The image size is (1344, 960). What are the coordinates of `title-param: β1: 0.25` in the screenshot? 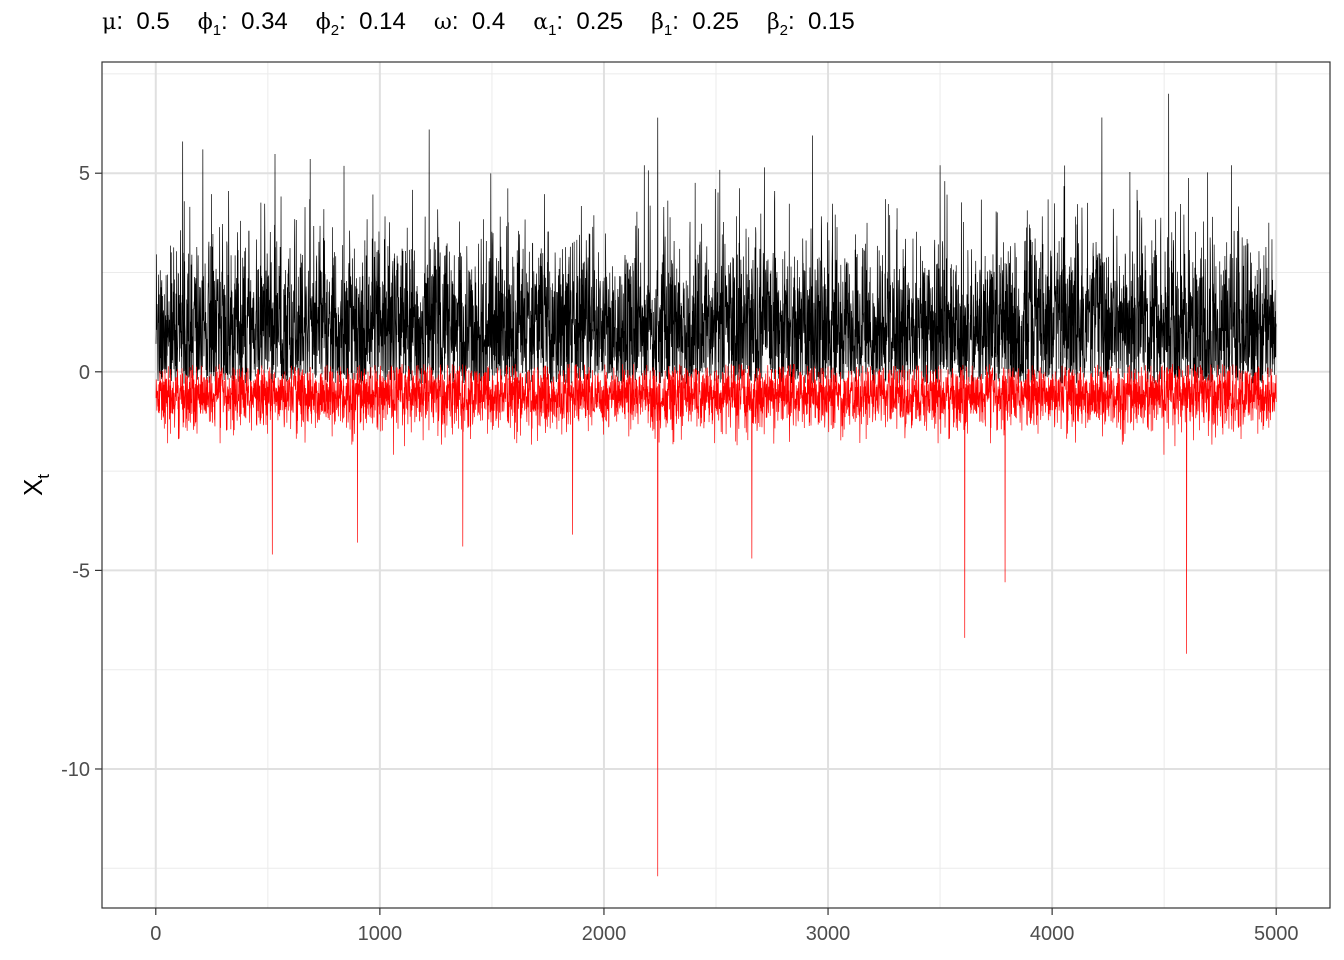 It's located at (695, 23).